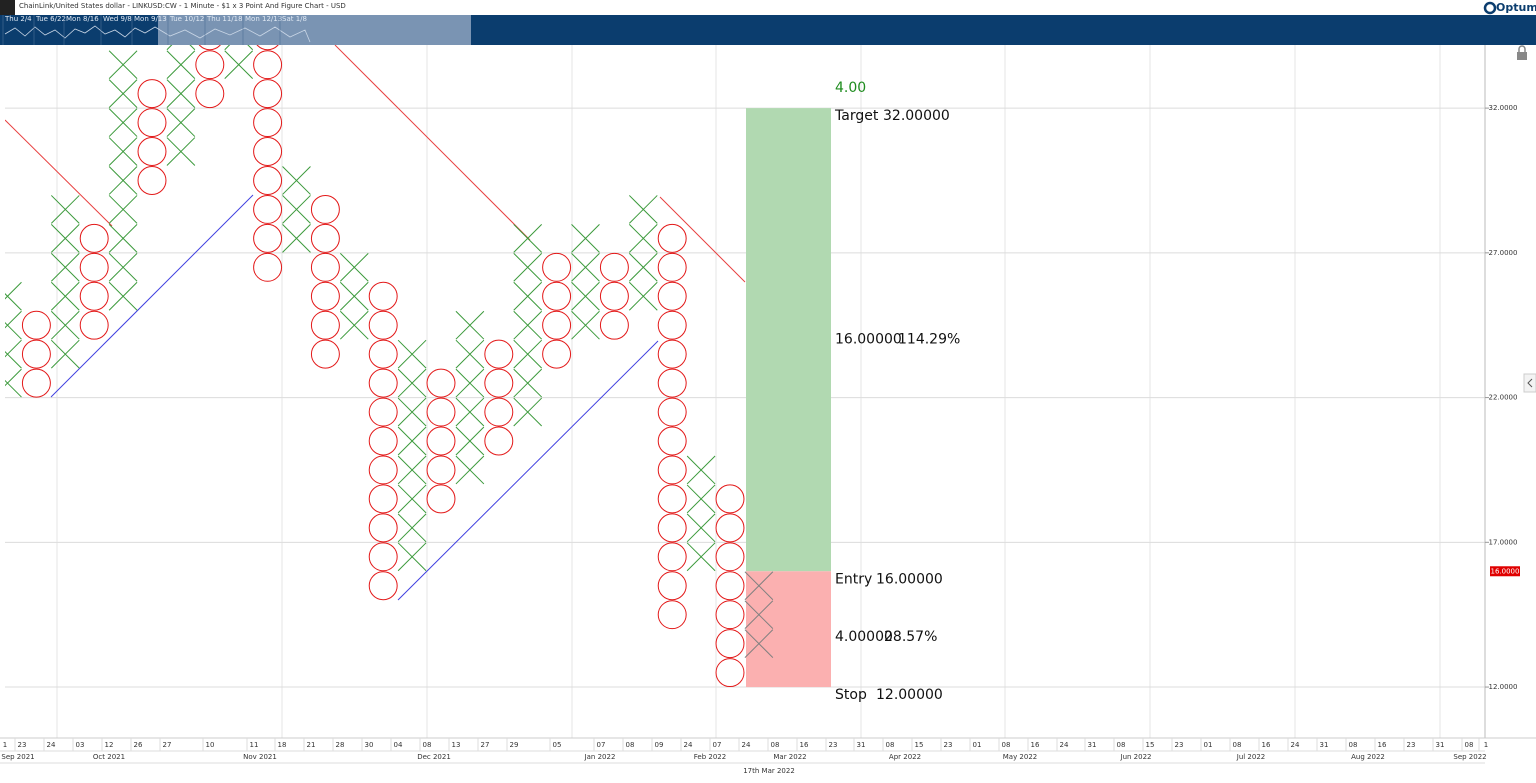 The height and width of the screenshot is (783, 1536). What do you see at coordinates (557, 745) in the screenshot?
I see `day-label: 05` at bounding box center [557, 745].